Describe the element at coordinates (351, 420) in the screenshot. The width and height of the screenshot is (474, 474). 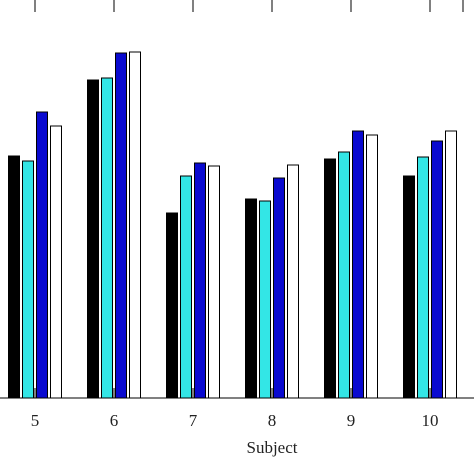
I see `x-tick-label: 9` at that location.